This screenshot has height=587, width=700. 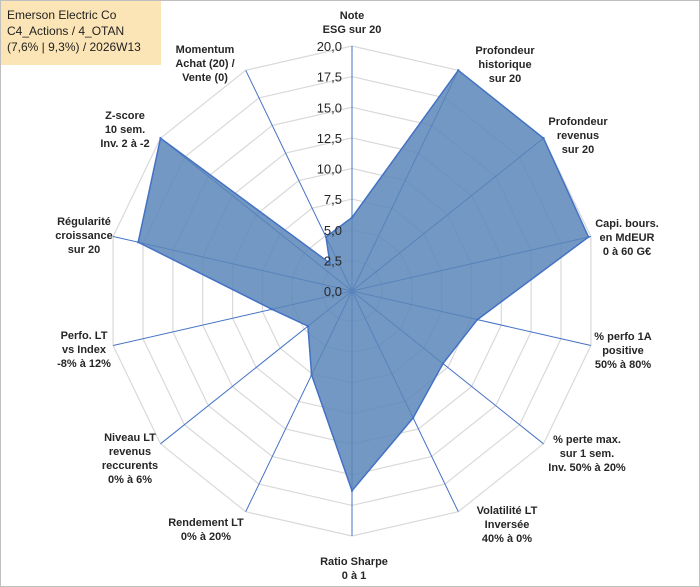 I want to click on axis-label-line: en MdEUR, so click(x=627, y=238).